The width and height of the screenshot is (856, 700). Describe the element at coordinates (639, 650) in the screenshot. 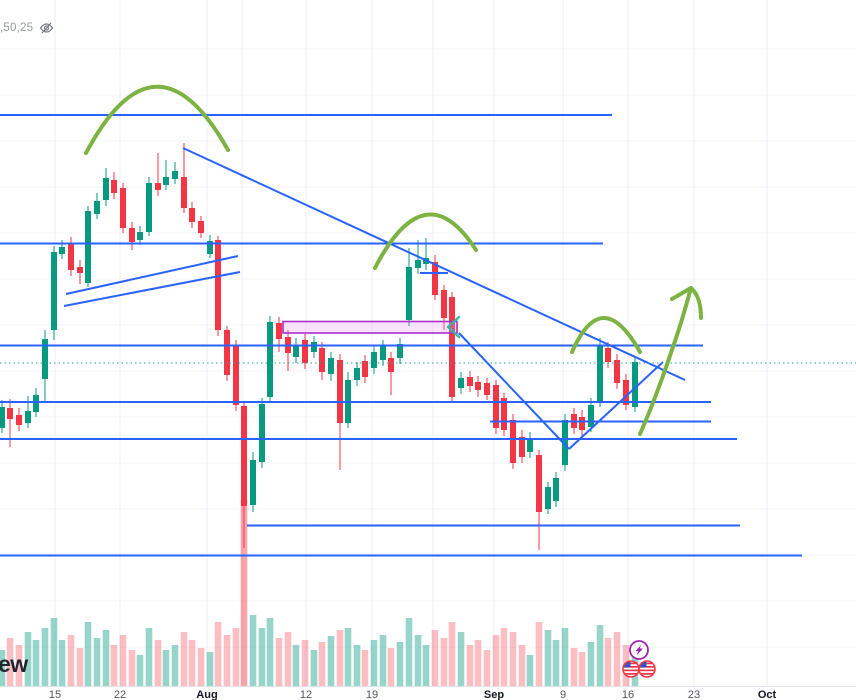

I see `lightning-event-icon` at that location.